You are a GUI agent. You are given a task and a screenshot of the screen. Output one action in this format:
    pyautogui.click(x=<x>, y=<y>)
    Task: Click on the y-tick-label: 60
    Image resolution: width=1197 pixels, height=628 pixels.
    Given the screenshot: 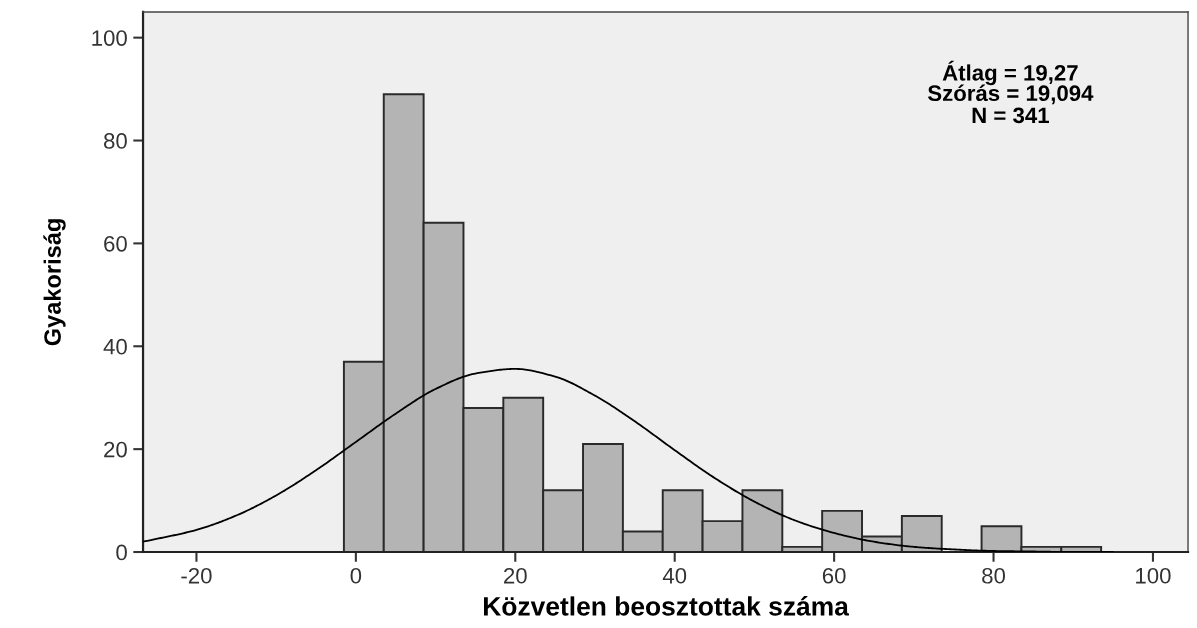 What is the action you would take?
    pyautogui.click(x=115, y=243)
    